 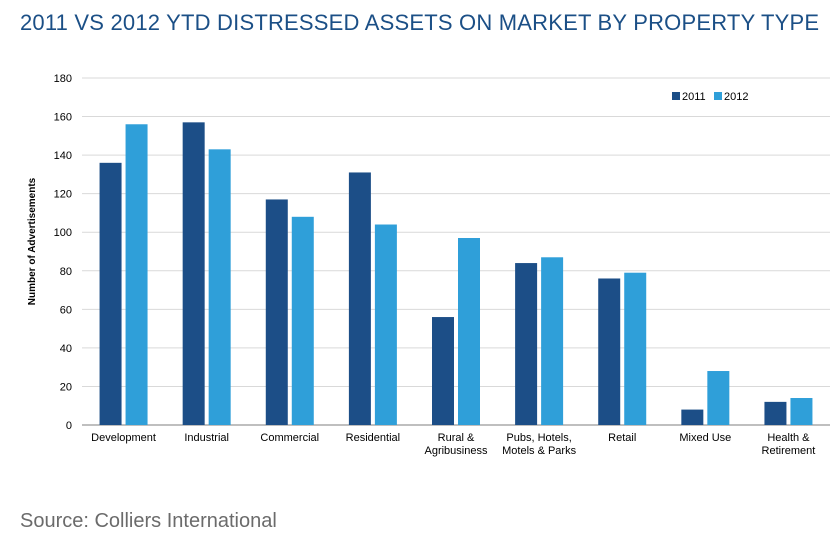 What do you see at coordinates (373, 438) in the screenshot?
I see `x-tick-label: Residential` at bounding box center [373, 438].